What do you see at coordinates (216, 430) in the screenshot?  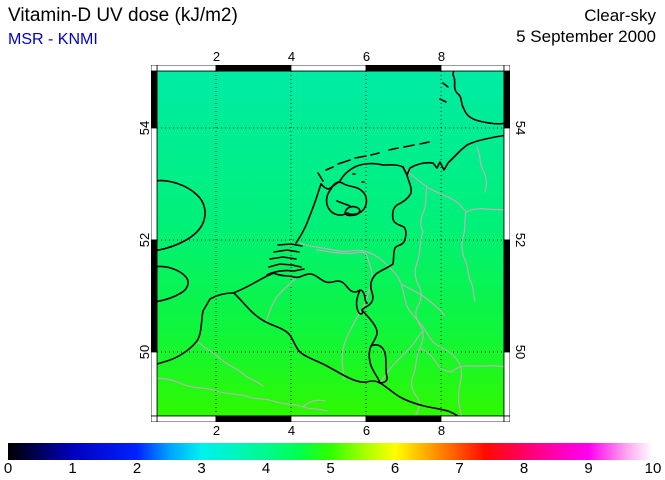 I see `lon-tick-bottom: 2` at bounding box center [216, 430].